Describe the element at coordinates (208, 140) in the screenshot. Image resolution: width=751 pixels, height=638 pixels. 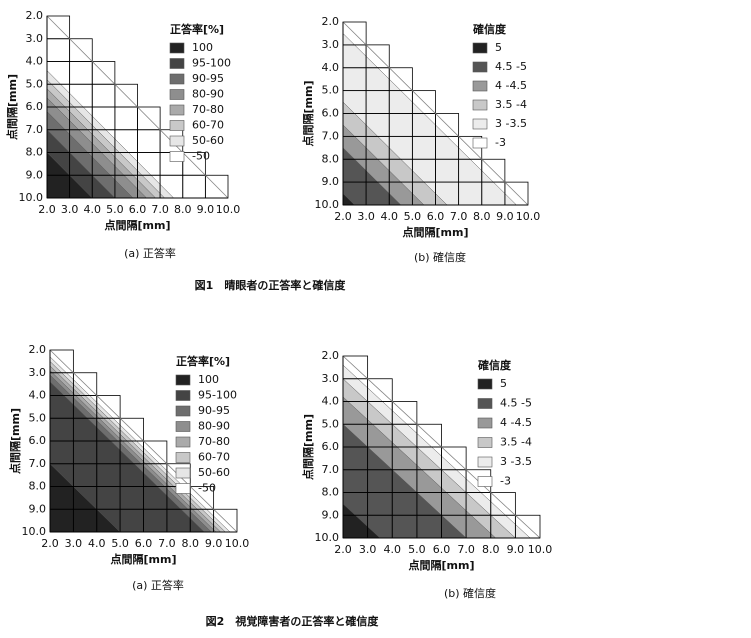
I see `legend-label: 50-60` at that location.